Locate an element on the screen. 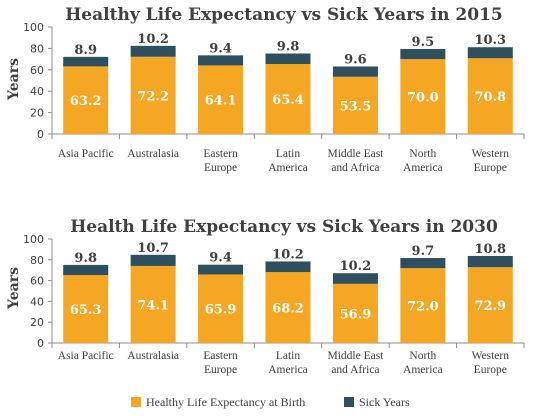 This screenshot has height=416, width=533. data-label-sick: 9.5 is located at coordinates (423, 42).